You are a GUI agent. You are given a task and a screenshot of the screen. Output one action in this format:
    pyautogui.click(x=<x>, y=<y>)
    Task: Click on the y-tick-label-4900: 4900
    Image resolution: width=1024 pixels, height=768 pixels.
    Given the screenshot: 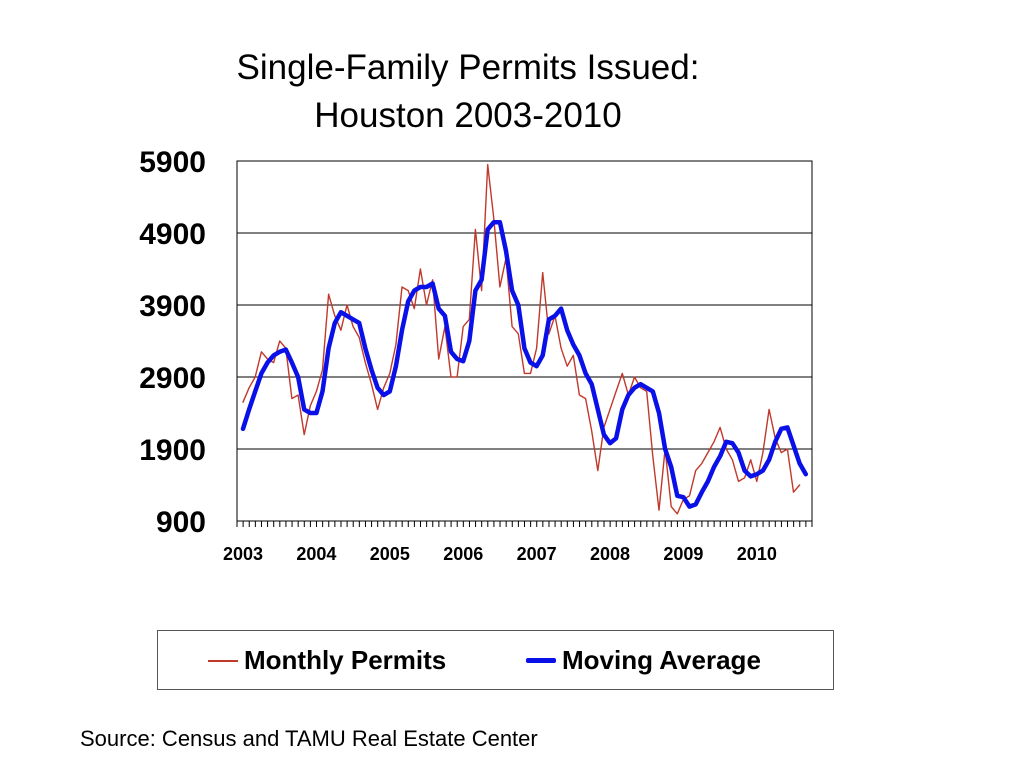 What is the action you would take?
    pyautogui.click(x=172, y=234)
    